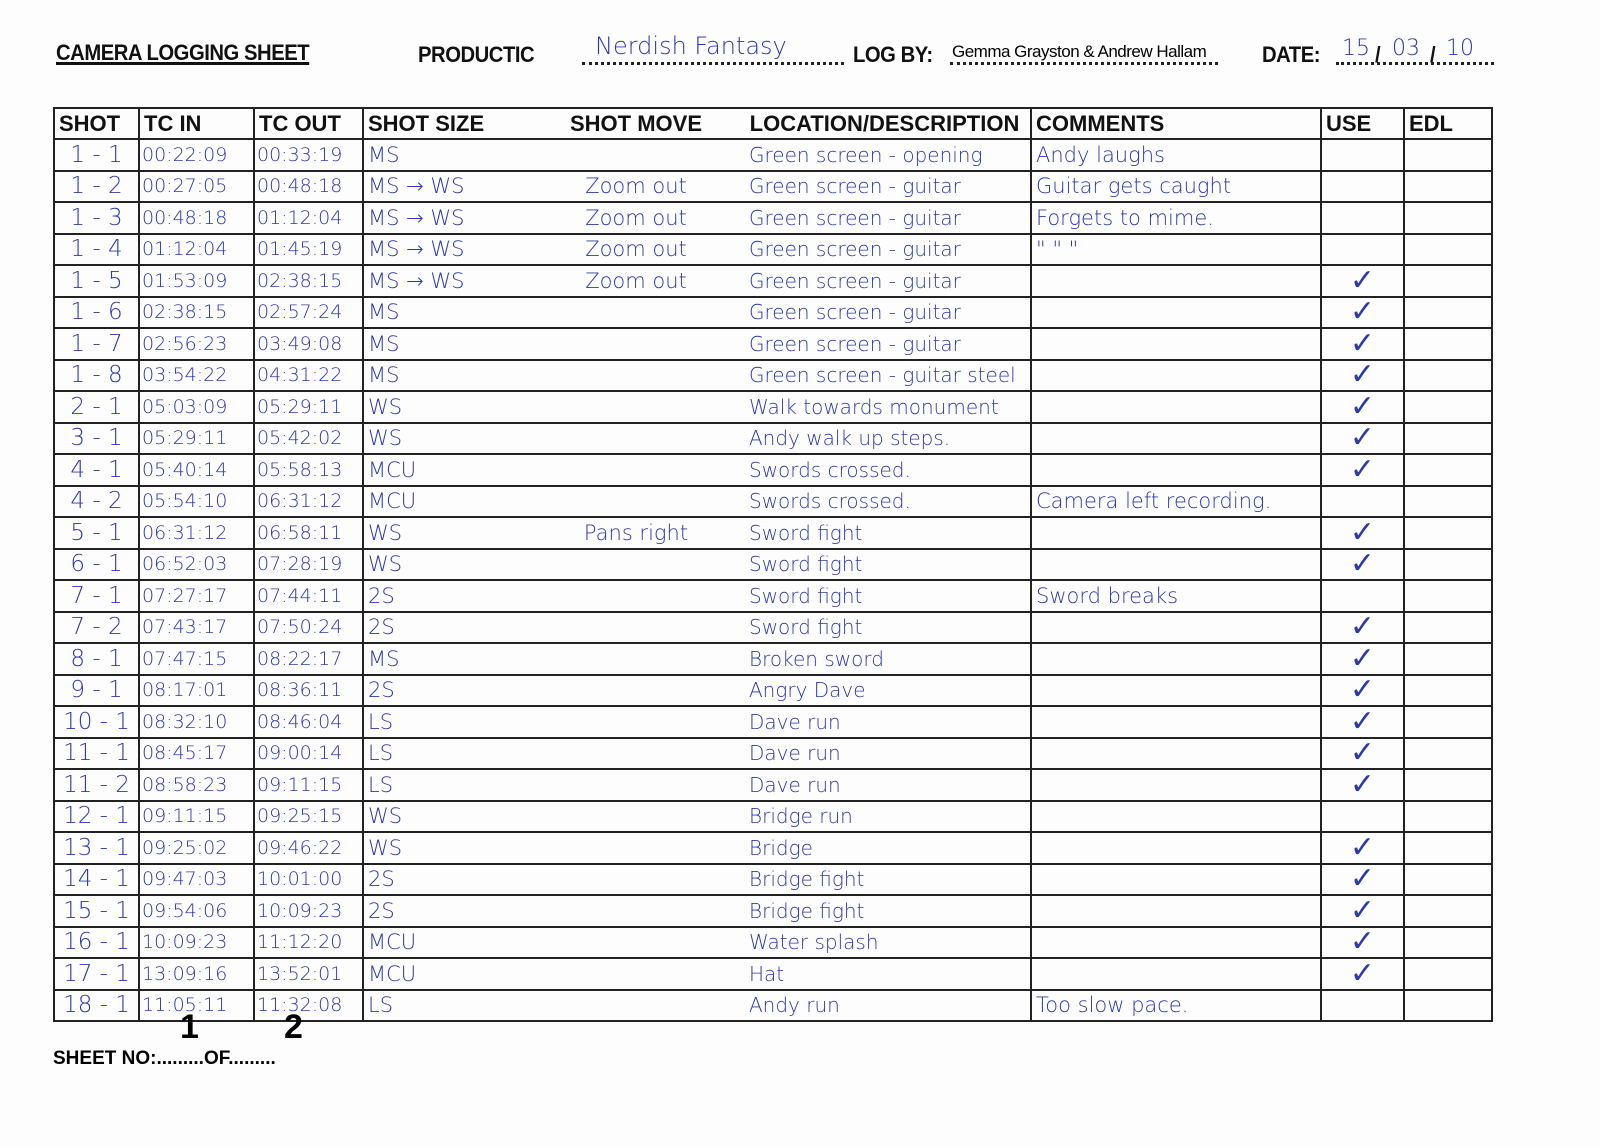 Image resolution: width=1600 pixels, height=1147 pixels. I want to click on cell-tc-out: 09:25:15, so click(308, 816).